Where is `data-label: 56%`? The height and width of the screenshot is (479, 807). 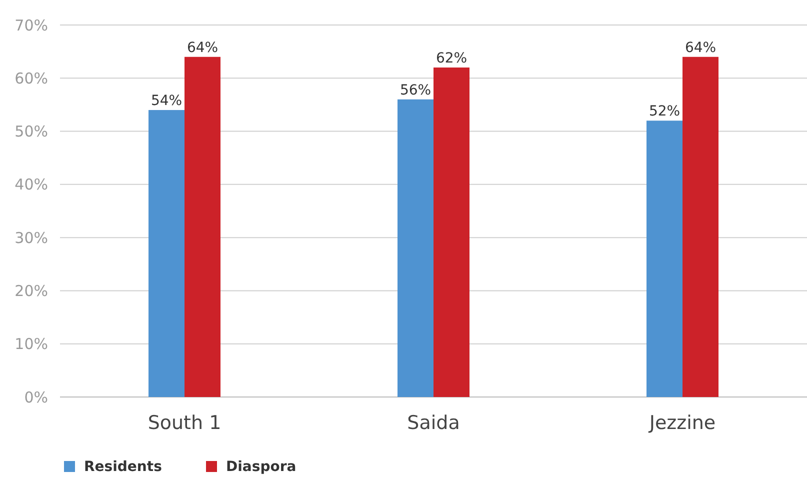
data-label: 56% is located at coordinates (416, 90).